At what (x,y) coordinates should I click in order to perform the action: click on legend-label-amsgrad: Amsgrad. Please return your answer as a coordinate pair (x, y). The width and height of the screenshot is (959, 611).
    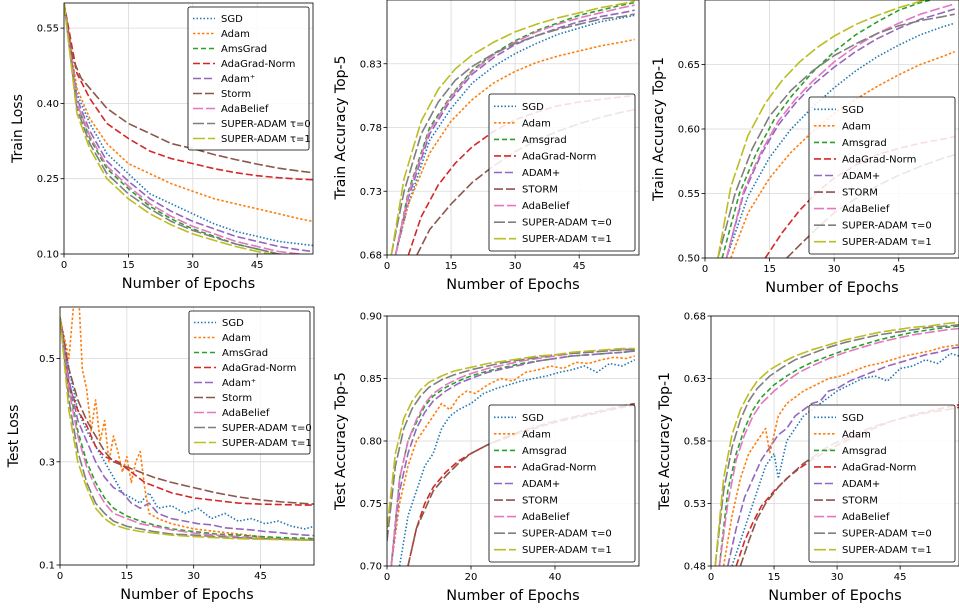
    Looking at the image, I should click on (864, 451).